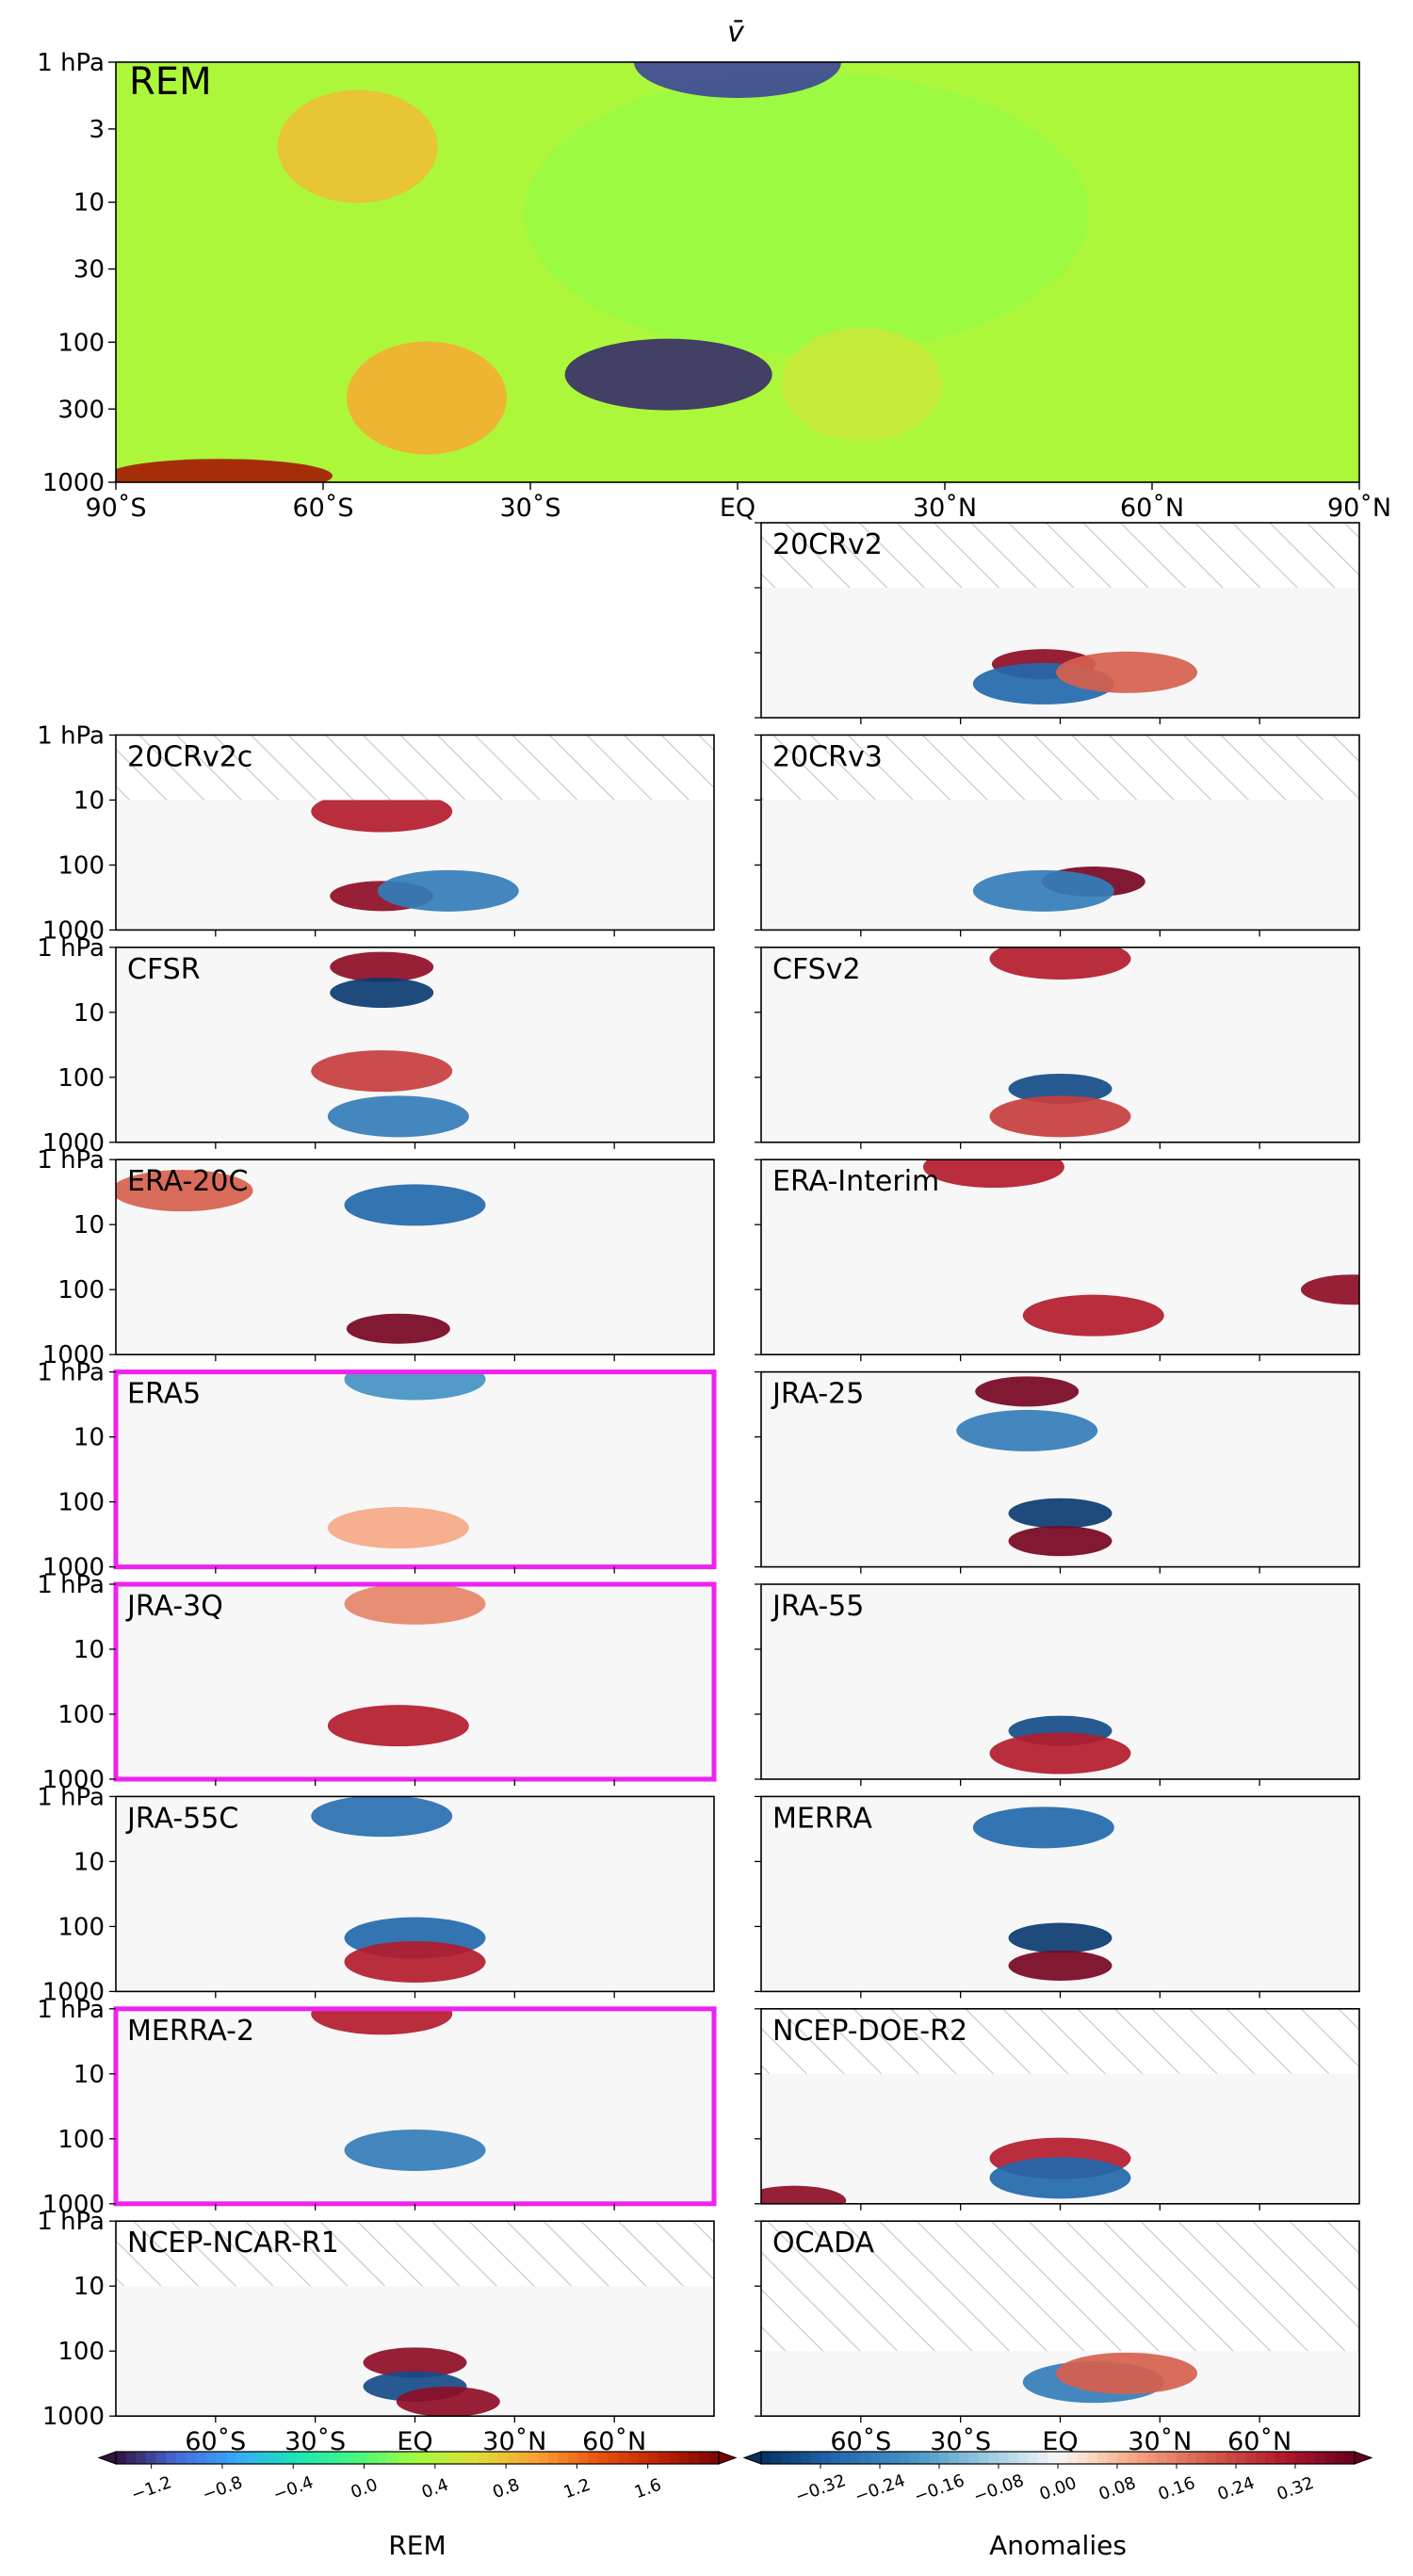 The height and width of the screenshot is (2576, 1413). Describe the element at coordinates (81, 343) in the screenshot. I see `rem-ytick-label: 100` at that location.